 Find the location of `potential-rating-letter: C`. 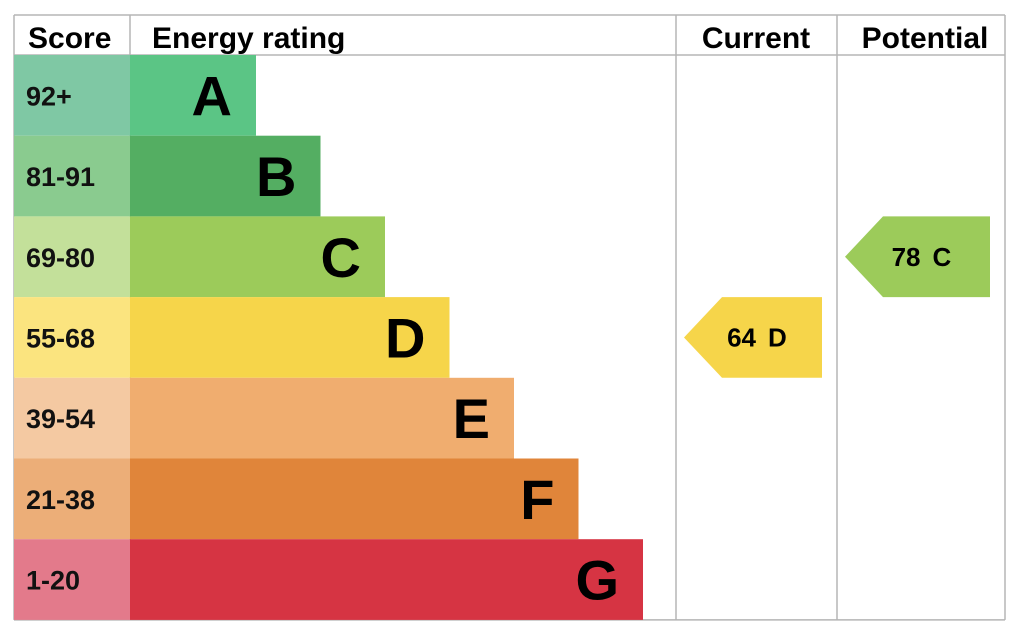

potential-rating-letter: C is located at coordinates (942, 257).